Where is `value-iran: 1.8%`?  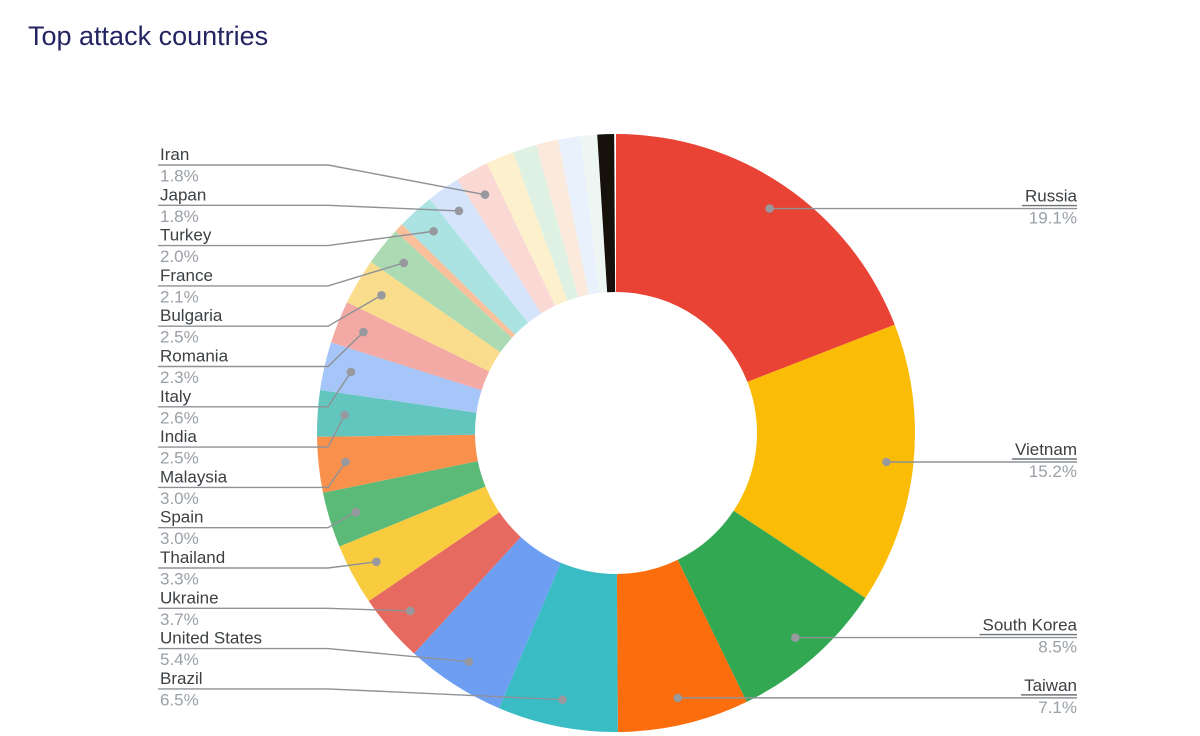
value-iran: 1.8% is located at coordinates (179, 176).